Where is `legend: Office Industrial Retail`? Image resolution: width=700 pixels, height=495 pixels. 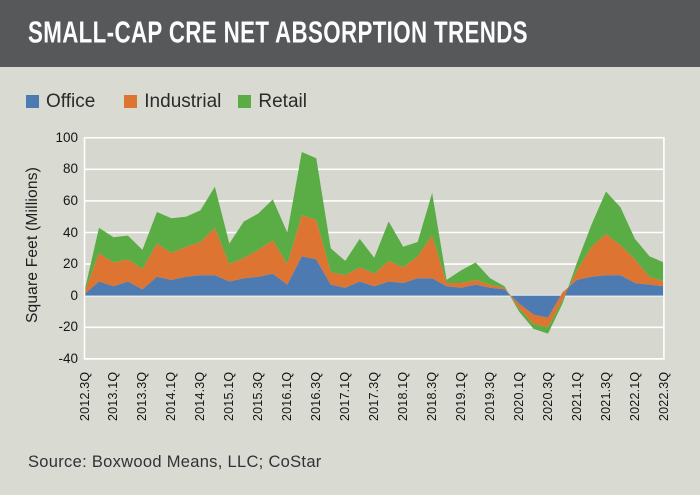 legend: Office Industrial Retail is located at coordinates (153, 101).